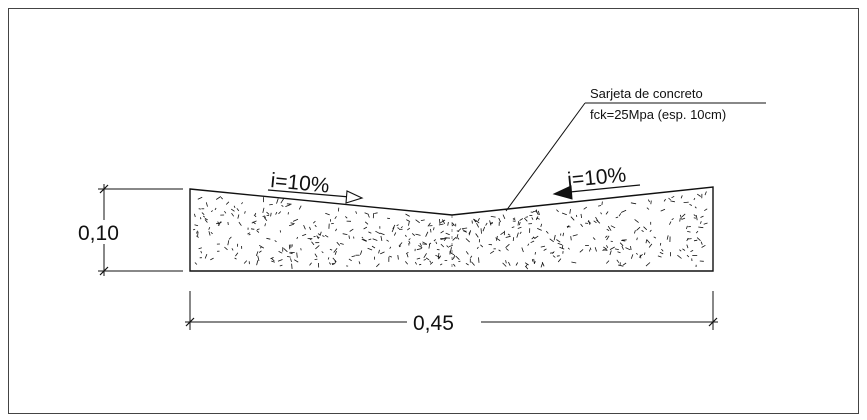  What do you see at coordinates (451, 229) in the screenshot?
I see `gutter-section` at bounding box center [451, 229].